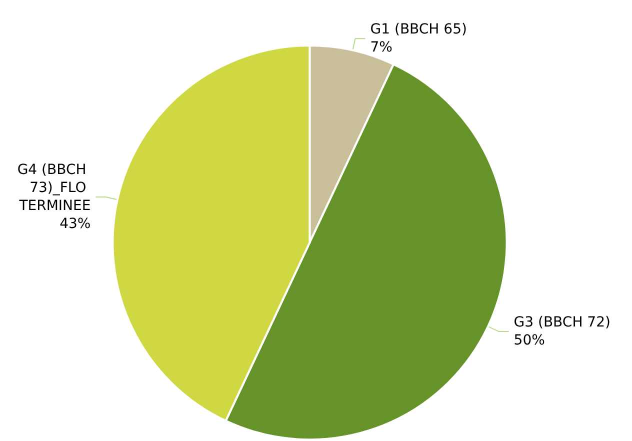 The height and width of the screenshot is (441, 632). I want to click on slice-label: G4 (BBCH 73)_FLO TERMINEE, so click(54, 188).